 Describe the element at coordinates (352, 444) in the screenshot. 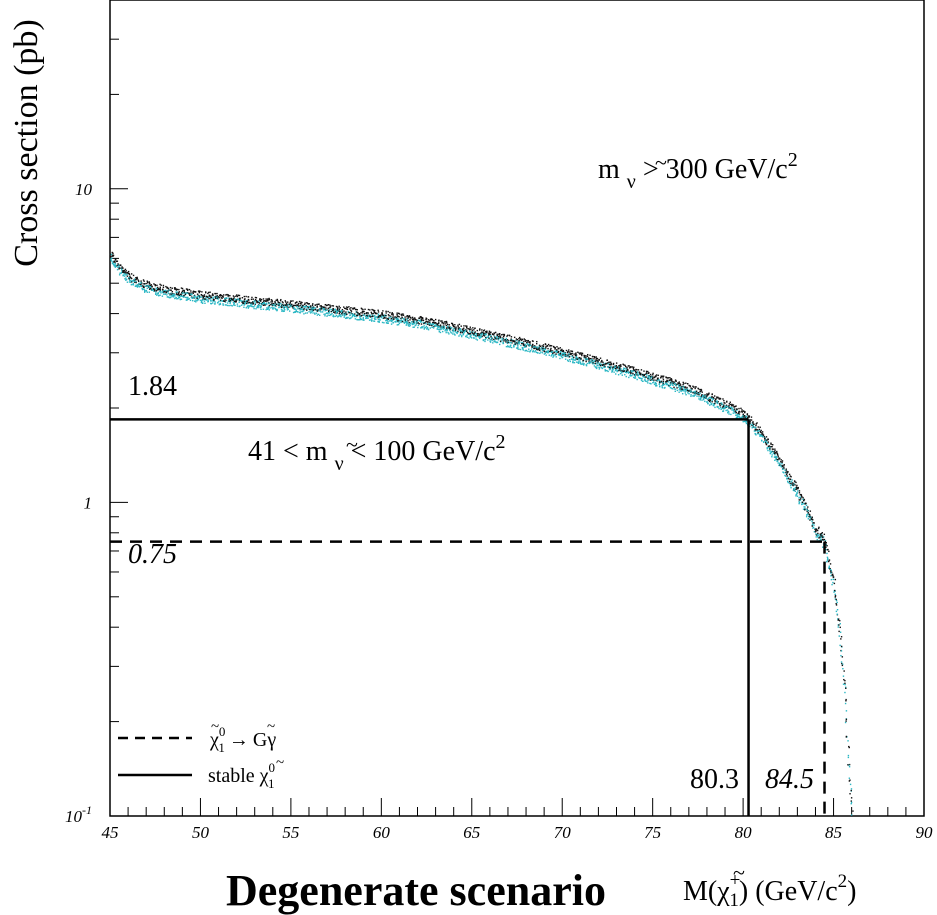

I see `annotation-low-tilde: ~` at that location.